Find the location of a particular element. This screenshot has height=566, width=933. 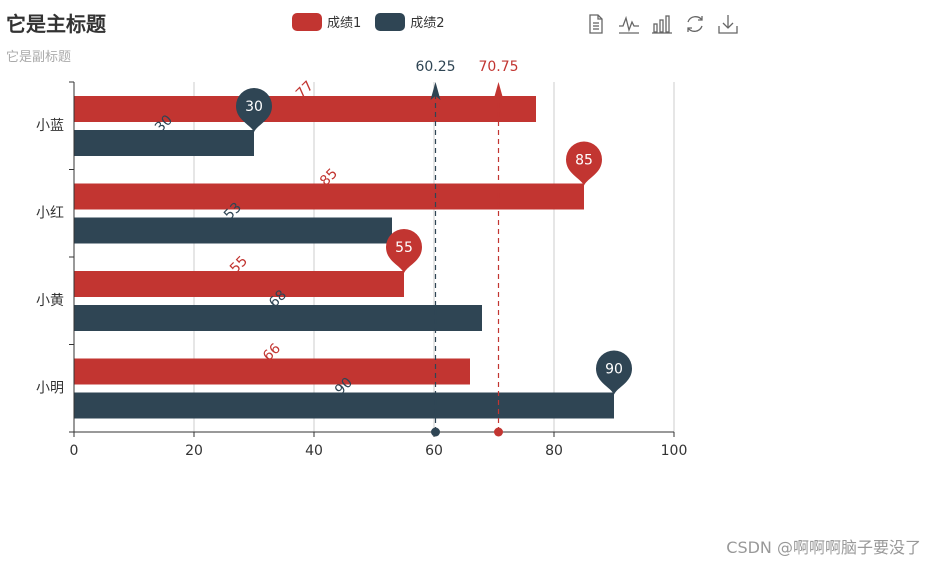

mark-point-label: 85 is located at coordinates (584, 161).